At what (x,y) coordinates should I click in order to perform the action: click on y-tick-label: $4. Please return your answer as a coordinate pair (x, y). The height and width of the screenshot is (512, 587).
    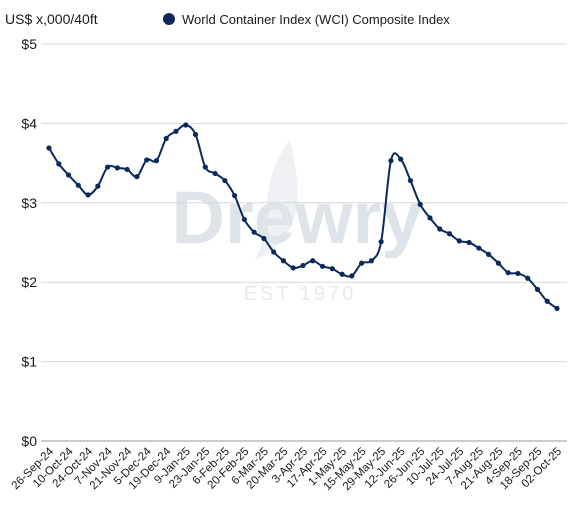
    Looking at the image, I should click on (29, 123).